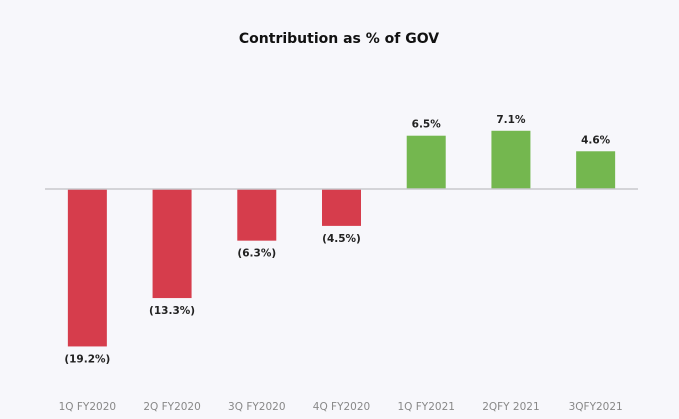 Image resolution: width=679 pixels, height=419 pixels. Describe the element at coordinates (511, 120) in the screenshot. I see `data-label-5: 7.1%` at that location.